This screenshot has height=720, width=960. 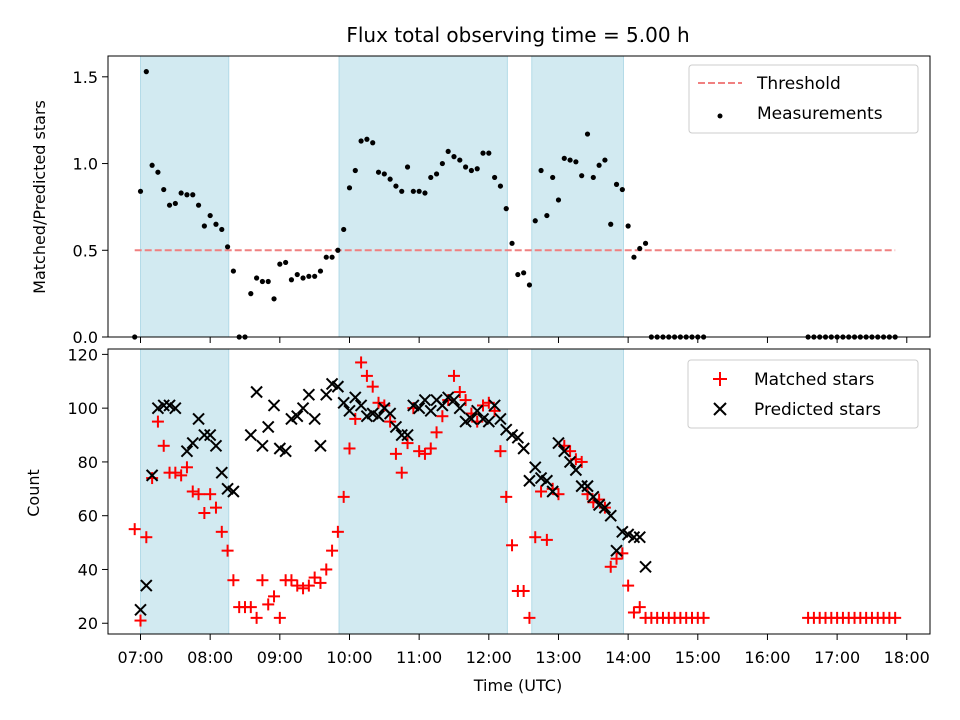 What do you see at coordinates (88, 623) in the screenshot?
I see `y-tick-label: 20` at bounding box center [88, 623].